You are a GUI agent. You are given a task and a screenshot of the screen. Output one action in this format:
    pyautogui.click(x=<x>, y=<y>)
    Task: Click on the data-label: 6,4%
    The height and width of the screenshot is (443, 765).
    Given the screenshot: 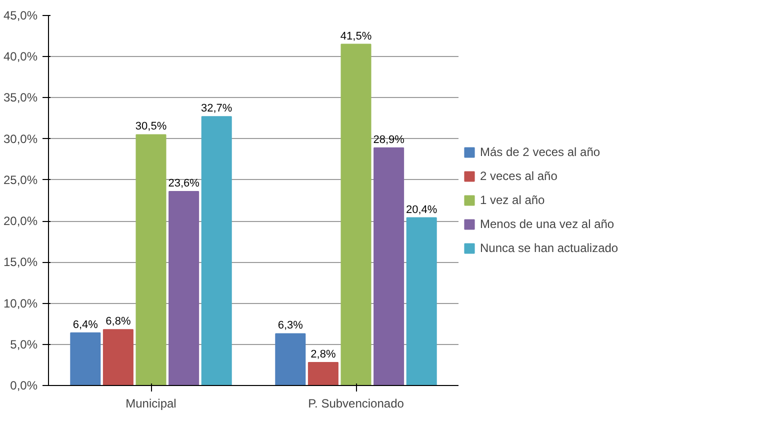 What is the action you would take?
    pyautogui.click(x=85, y=324)
    